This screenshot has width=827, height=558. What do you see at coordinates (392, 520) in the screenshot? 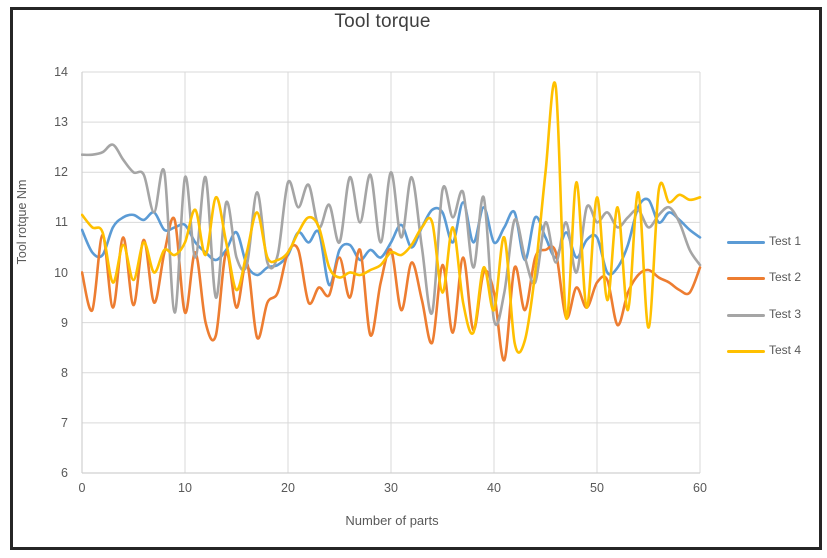
I see `x-axis-title: Number of parts` at bounding box center [392, 520].